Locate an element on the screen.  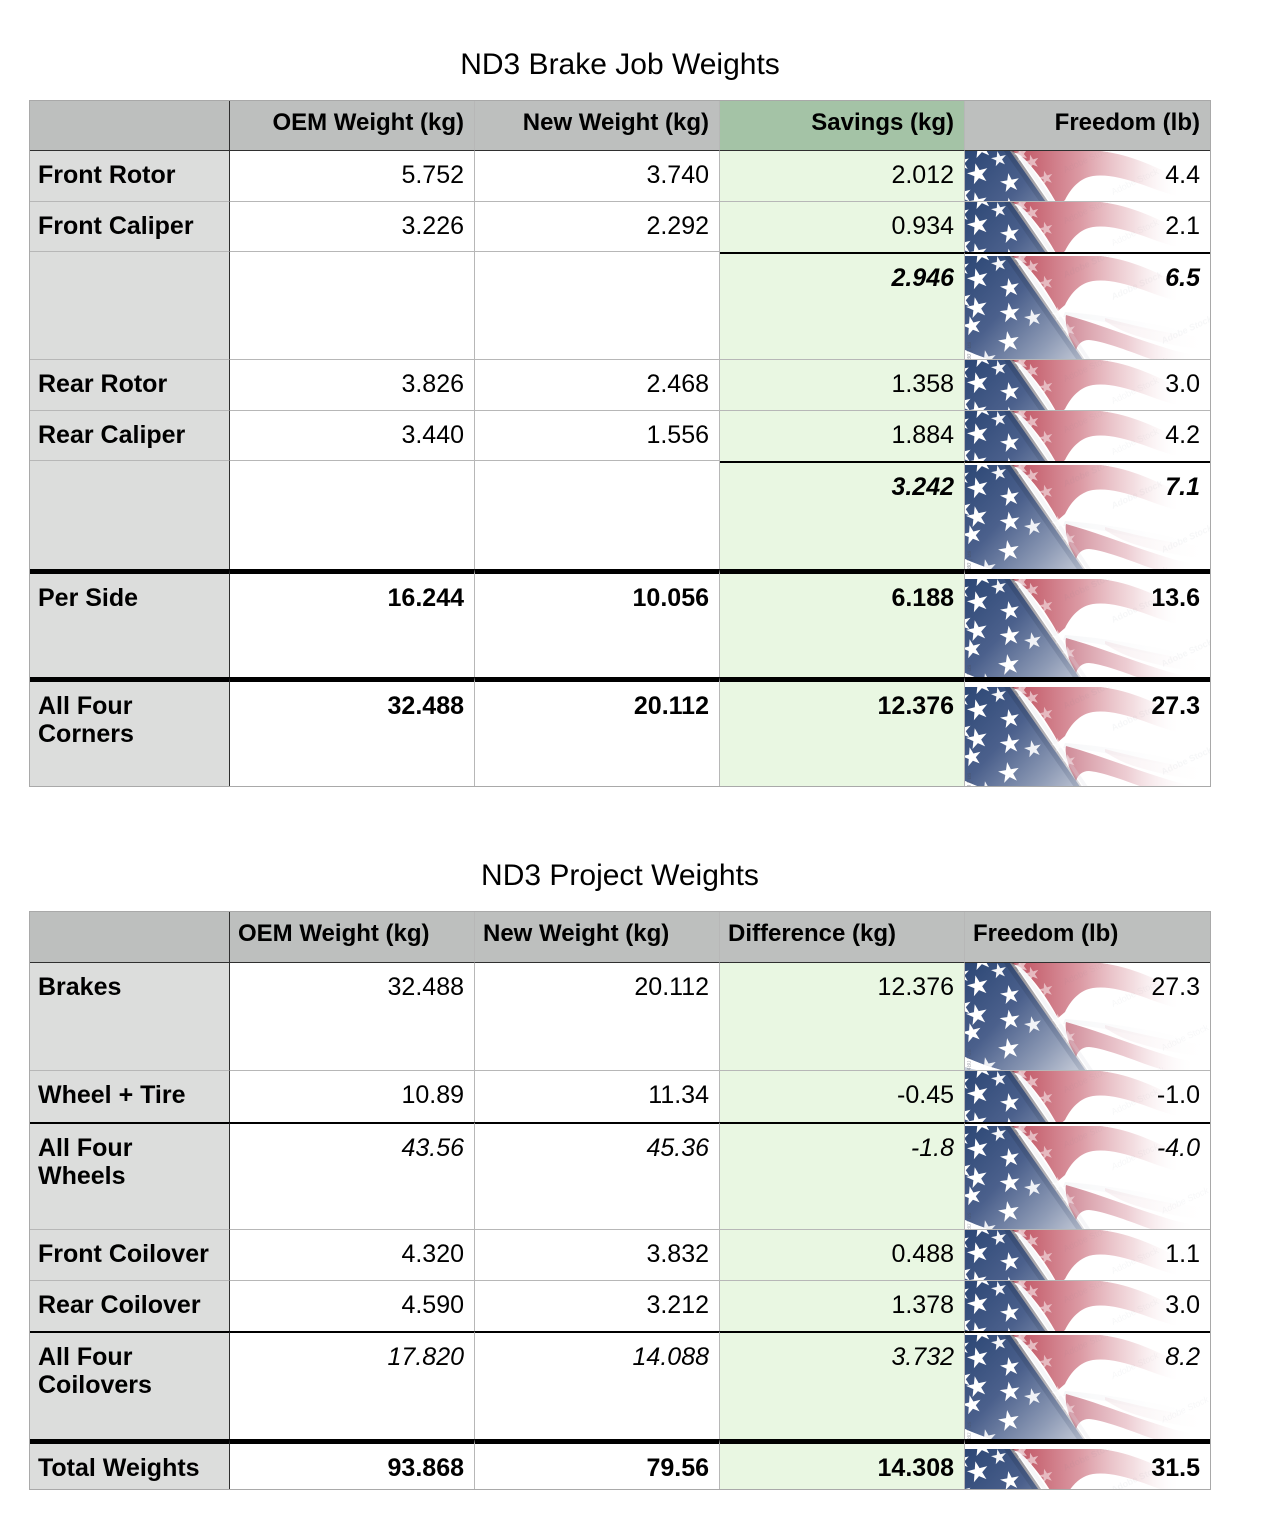
cell-rear-rotor-new-weight-kg: 2.468 is located at coordinates (597, 385).